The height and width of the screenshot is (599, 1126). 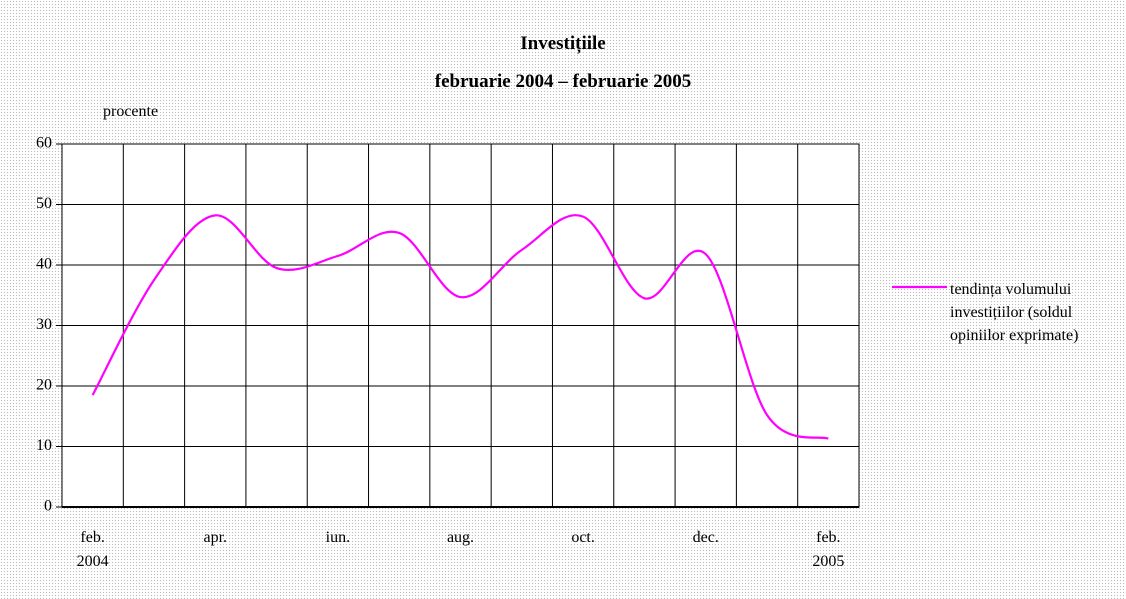 What do you see at coordinates (44, 143) in the screenshot?
I see `y-tick-label: 60` at bounding box center [44, 143].